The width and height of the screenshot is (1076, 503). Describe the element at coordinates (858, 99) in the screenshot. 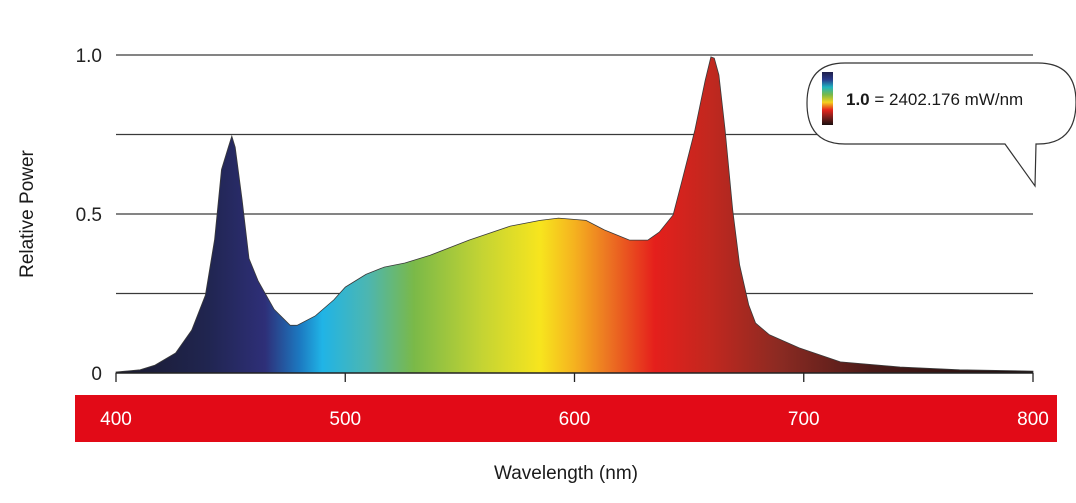

I see `callout-value: 1.0` at that location.